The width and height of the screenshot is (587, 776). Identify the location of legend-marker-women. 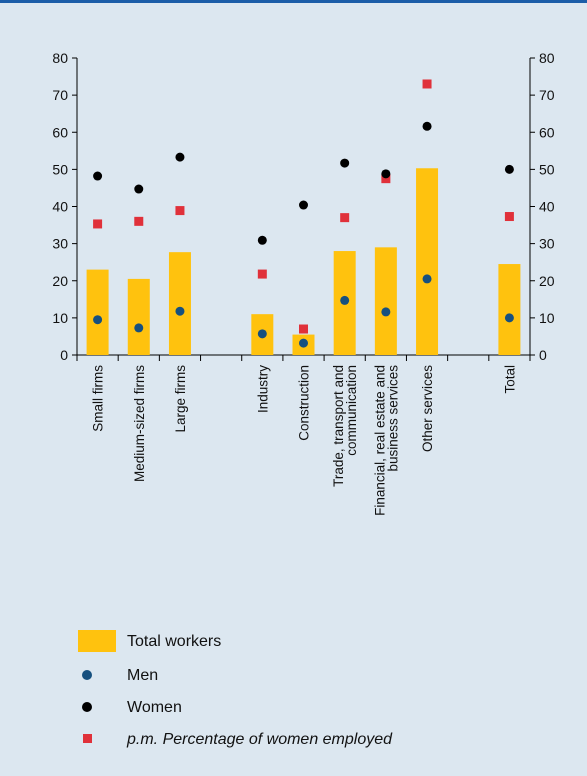
(87, 707).